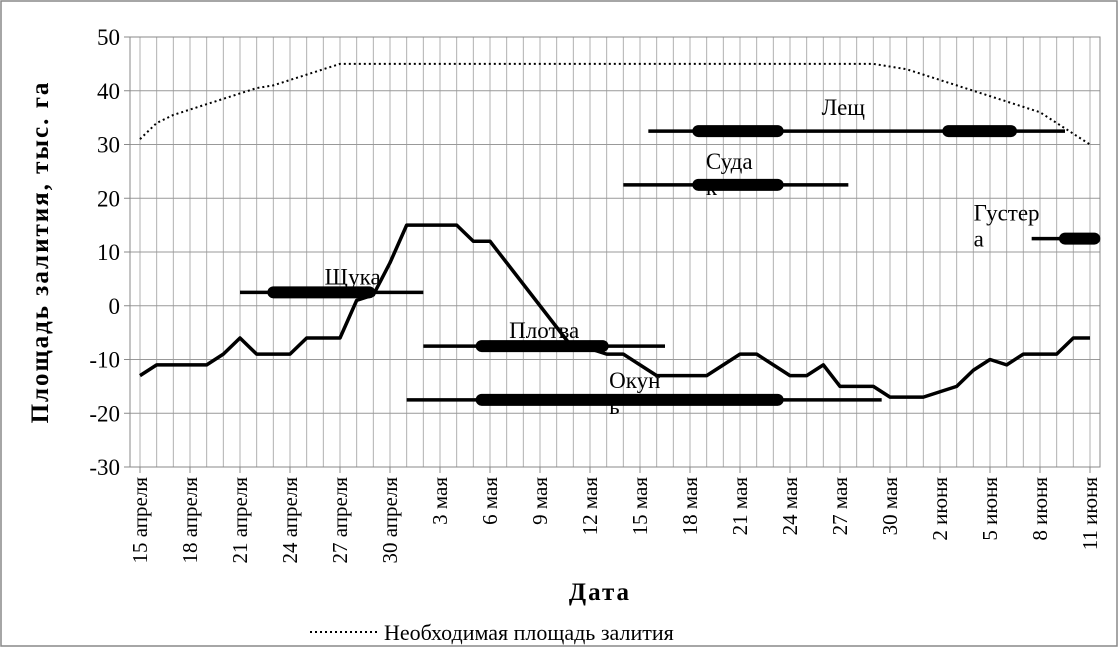 The height and width of the screenshot is (647, 1118). I want to click on fish-label: Суда, so click(729, 161).